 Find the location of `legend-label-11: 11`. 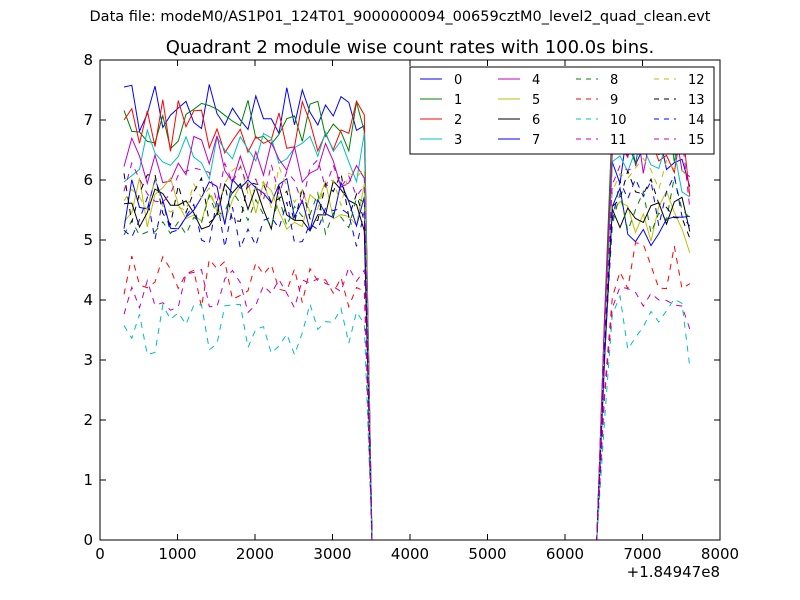

legend-label-11: 11 is located at coordinates (618, 140).